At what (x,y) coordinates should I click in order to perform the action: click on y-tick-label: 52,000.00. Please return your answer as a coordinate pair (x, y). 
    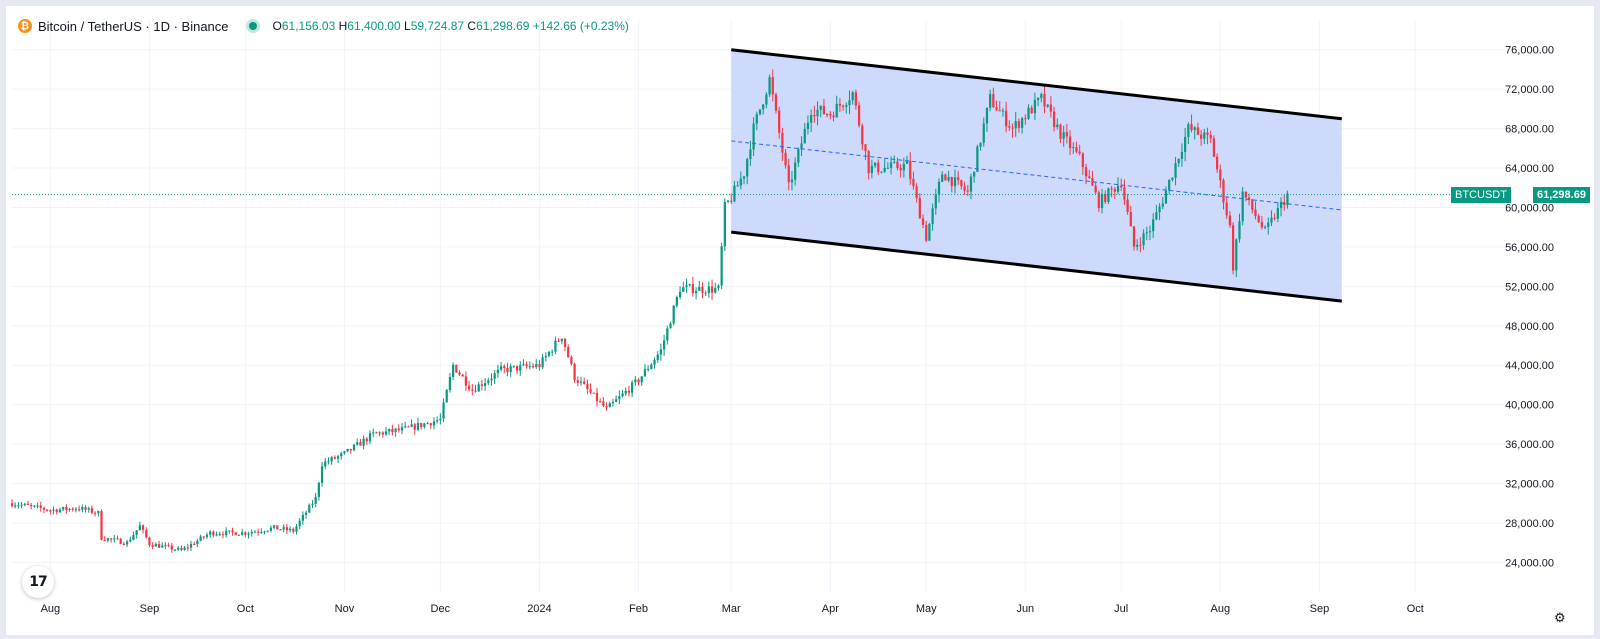
    Looking at the image, I should click on (1529, 287).